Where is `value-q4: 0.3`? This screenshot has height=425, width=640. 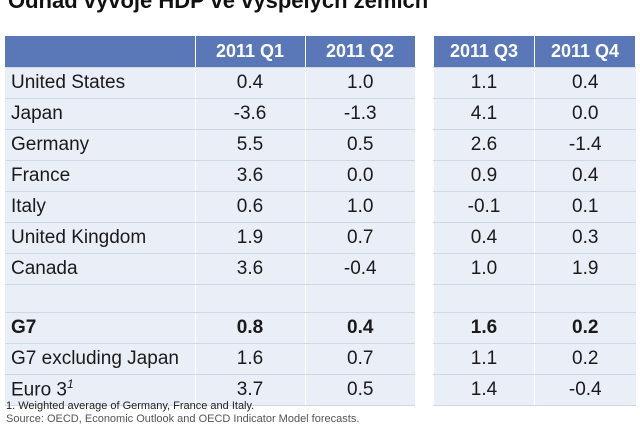 value-q4: 0.3 is located at coordinates (585, 238).